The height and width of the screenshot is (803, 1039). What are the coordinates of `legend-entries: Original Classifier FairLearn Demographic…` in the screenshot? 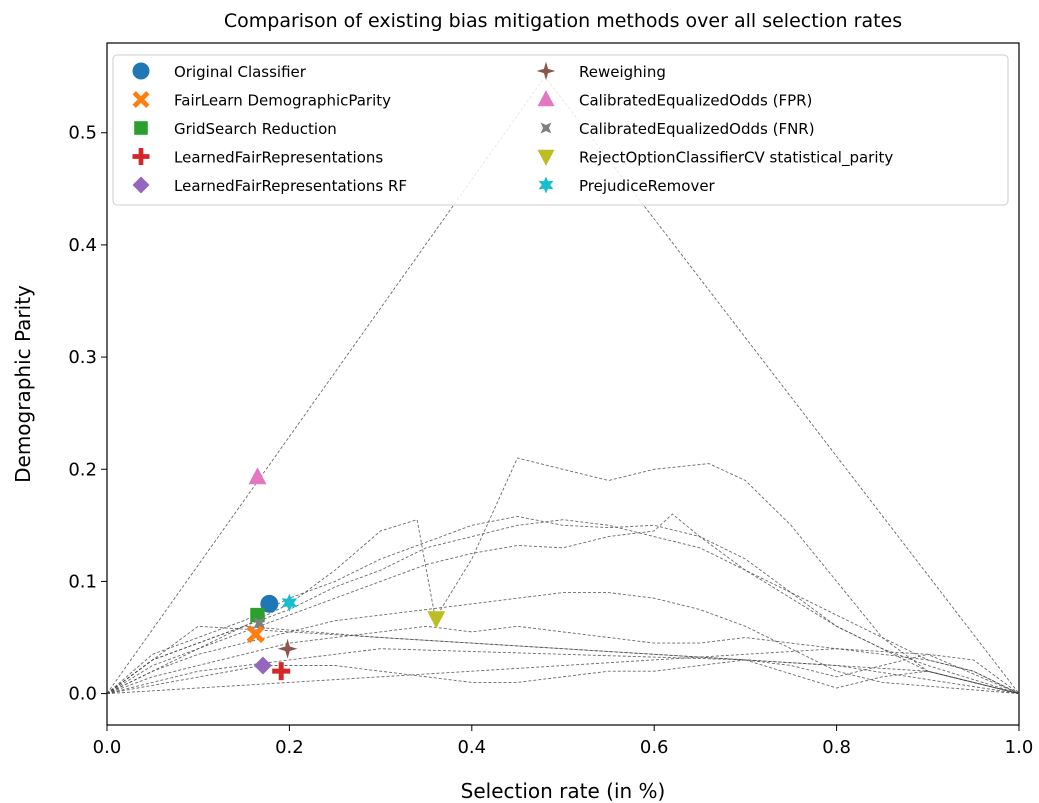 It's located at (512, 128).